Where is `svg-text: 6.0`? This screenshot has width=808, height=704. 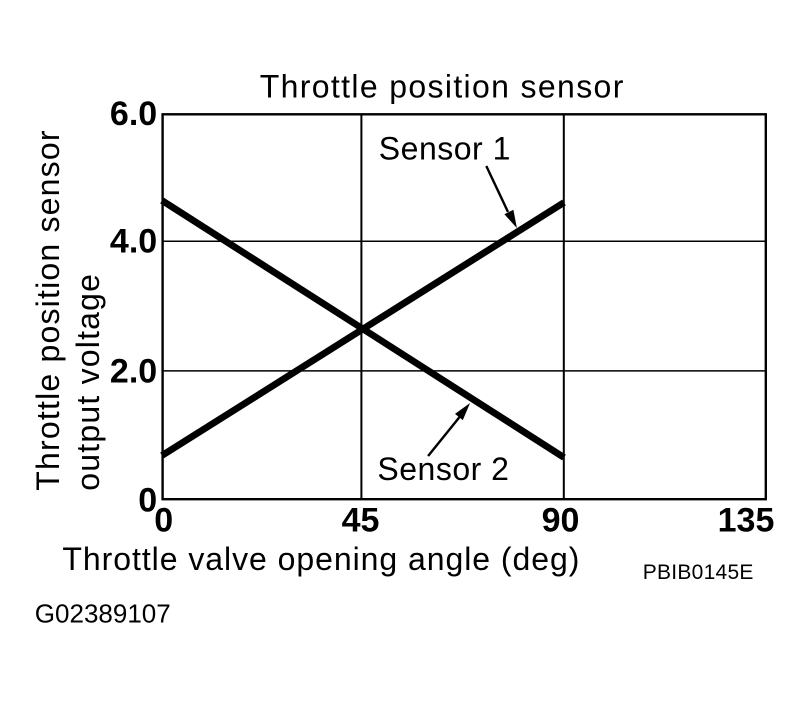 svg-text: 6.0 is located at coordinates (133, 114).